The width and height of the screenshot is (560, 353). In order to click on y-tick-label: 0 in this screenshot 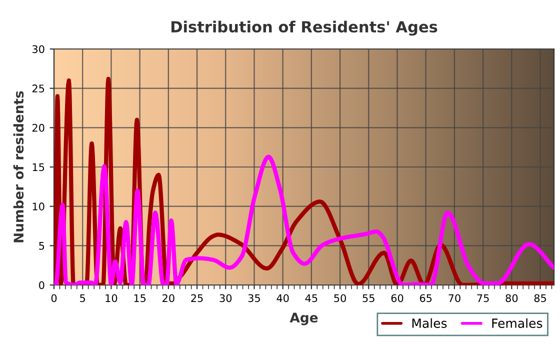, I will do `click(41, 285)`.